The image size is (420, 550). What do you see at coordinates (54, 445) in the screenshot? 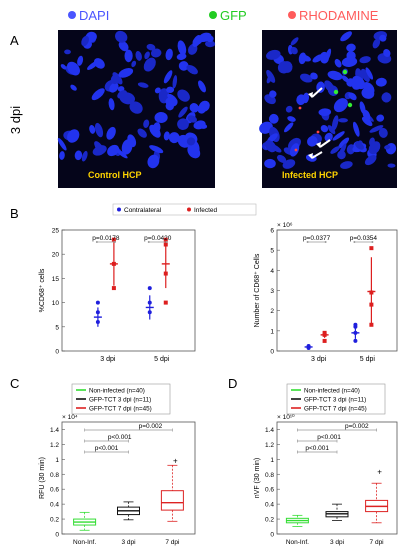
I see `y-tick-label: 1.2` at bounding box center [54, 445].